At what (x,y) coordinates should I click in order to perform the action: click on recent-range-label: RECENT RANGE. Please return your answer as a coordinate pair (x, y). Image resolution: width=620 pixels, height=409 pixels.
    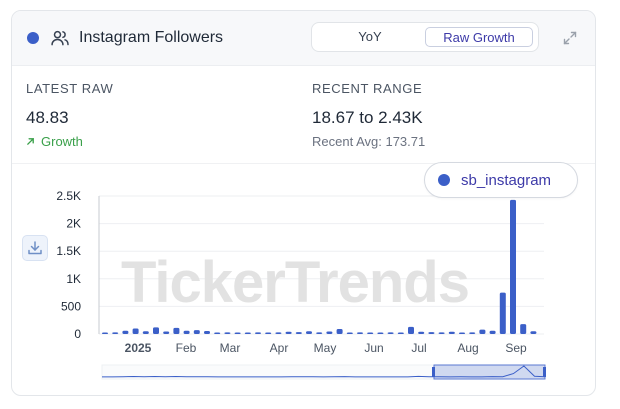
    Looking at the image, I should click on (367, 88).